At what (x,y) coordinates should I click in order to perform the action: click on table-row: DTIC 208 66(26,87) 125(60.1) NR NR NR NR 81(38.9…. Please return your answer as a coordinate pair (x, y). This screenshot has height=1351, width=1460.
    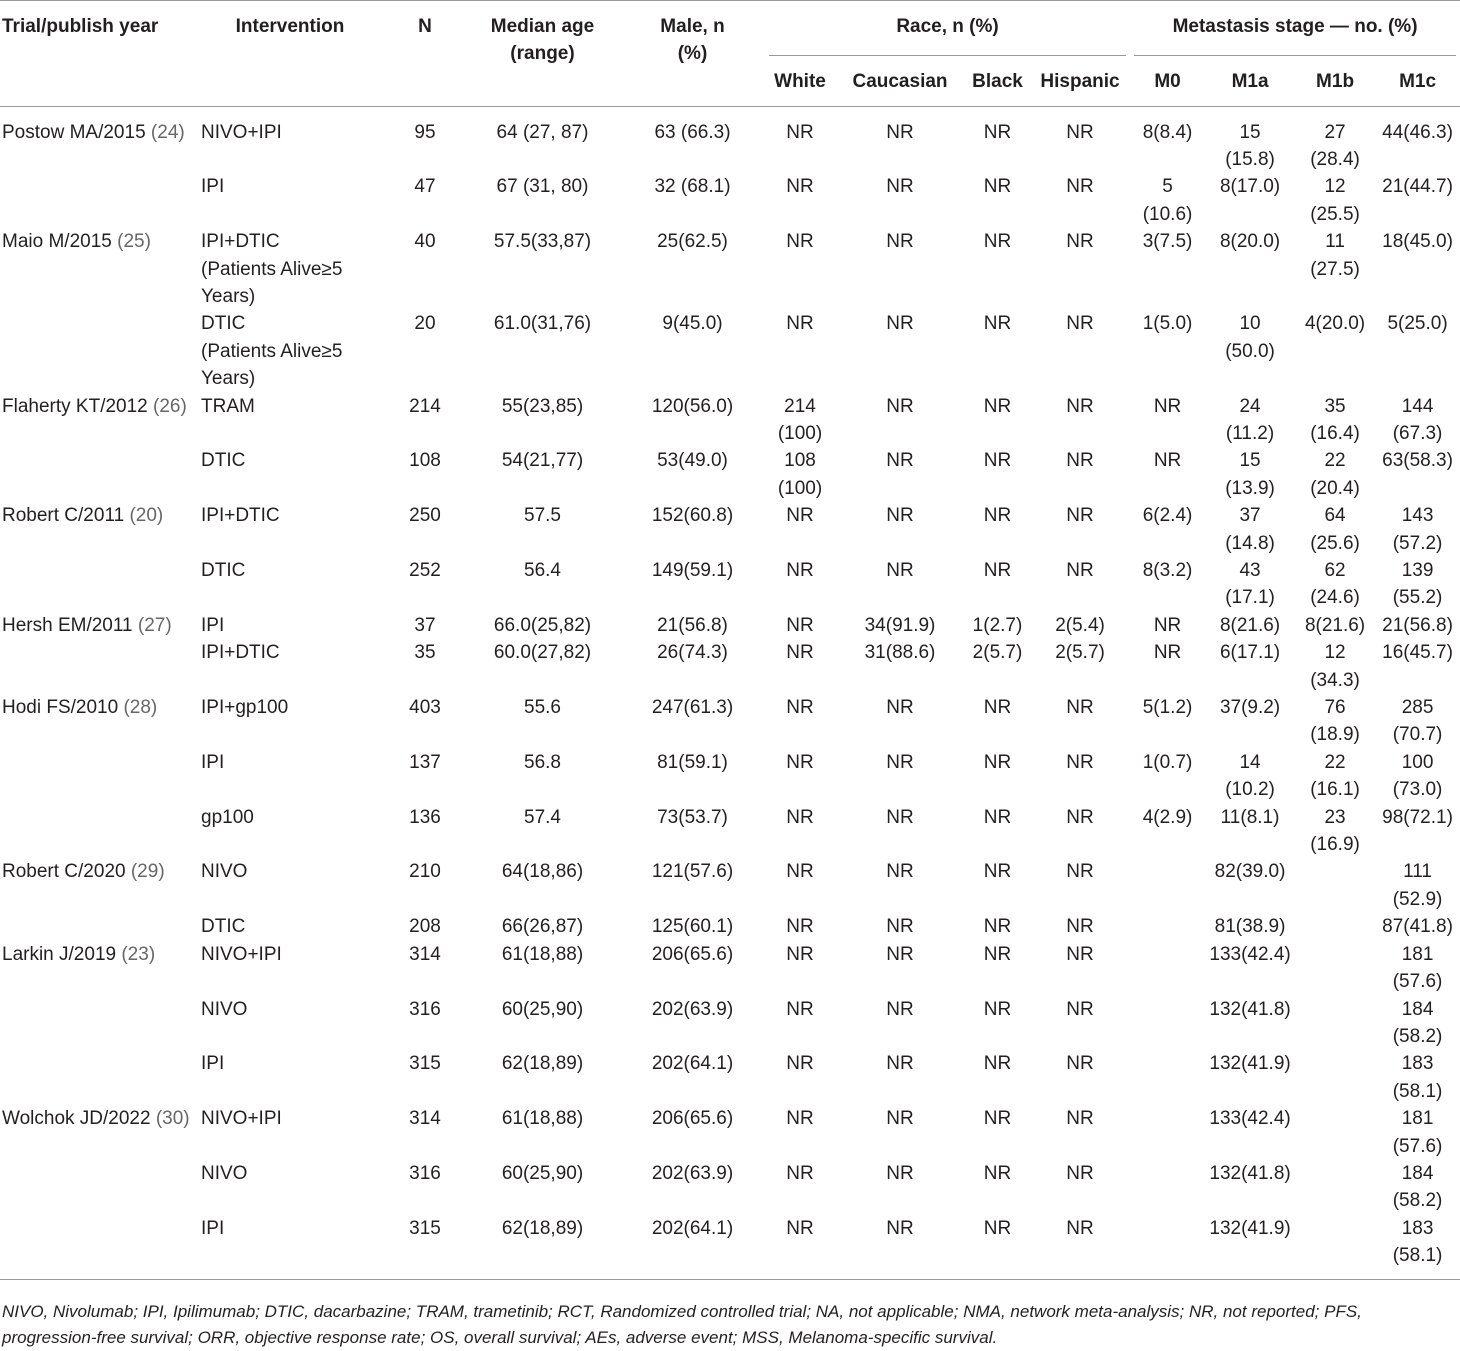
    Looking at the image, I should click on (730, 926).